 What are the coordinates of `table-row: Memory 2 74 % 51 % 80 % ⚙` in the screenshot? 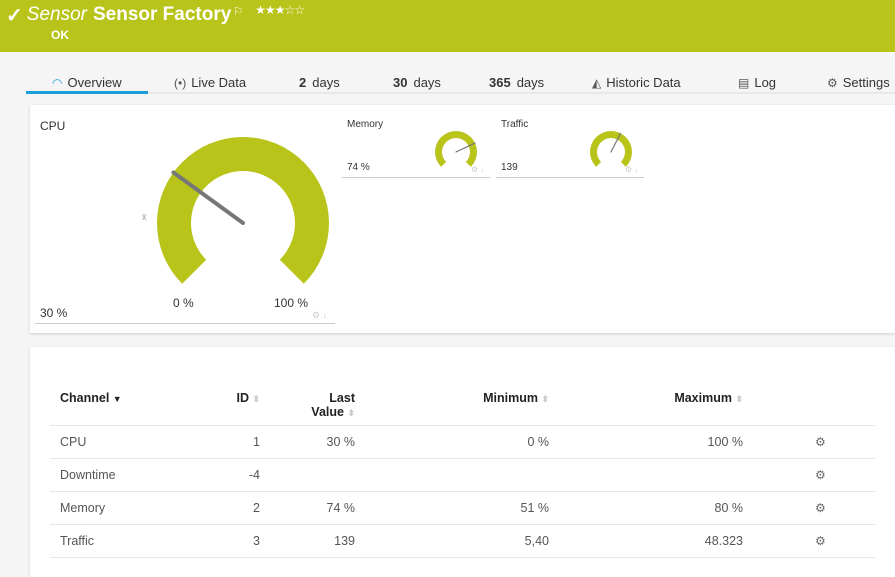 It's located at (462, 507).